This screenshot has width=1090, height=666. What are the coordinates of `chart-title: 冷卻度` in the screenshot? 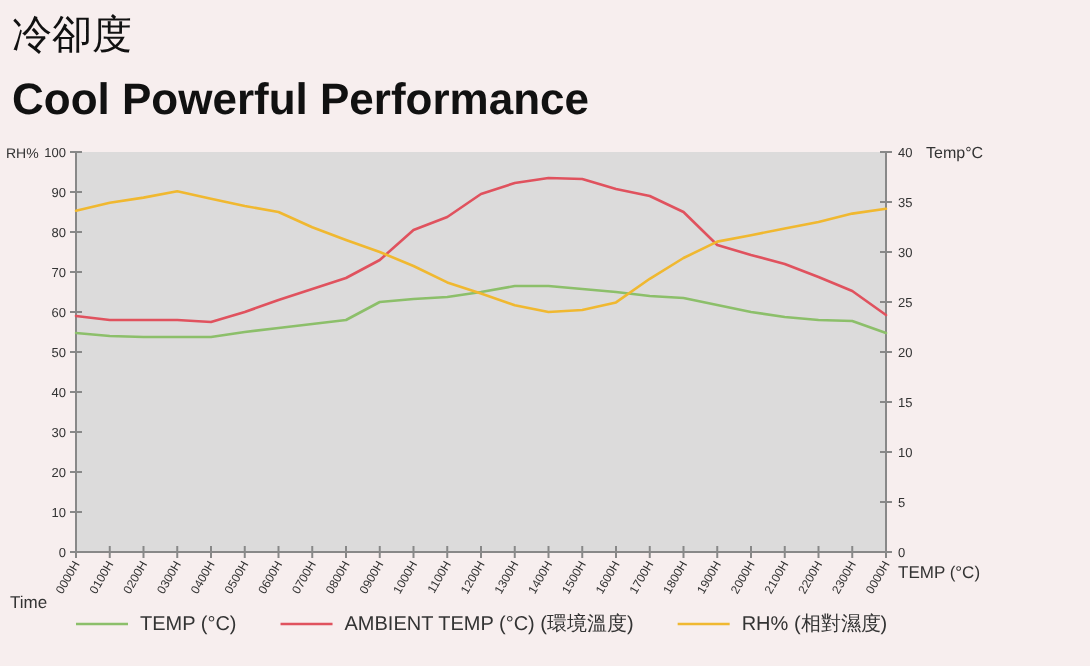 It's located at (72, 34).